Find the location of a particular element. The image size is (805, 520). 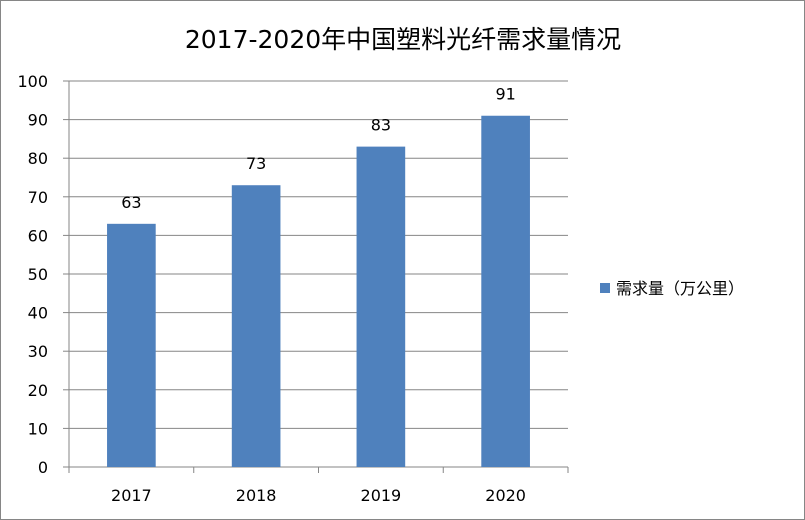

y-tick-label: 40 is located at coordinates (38, 313).